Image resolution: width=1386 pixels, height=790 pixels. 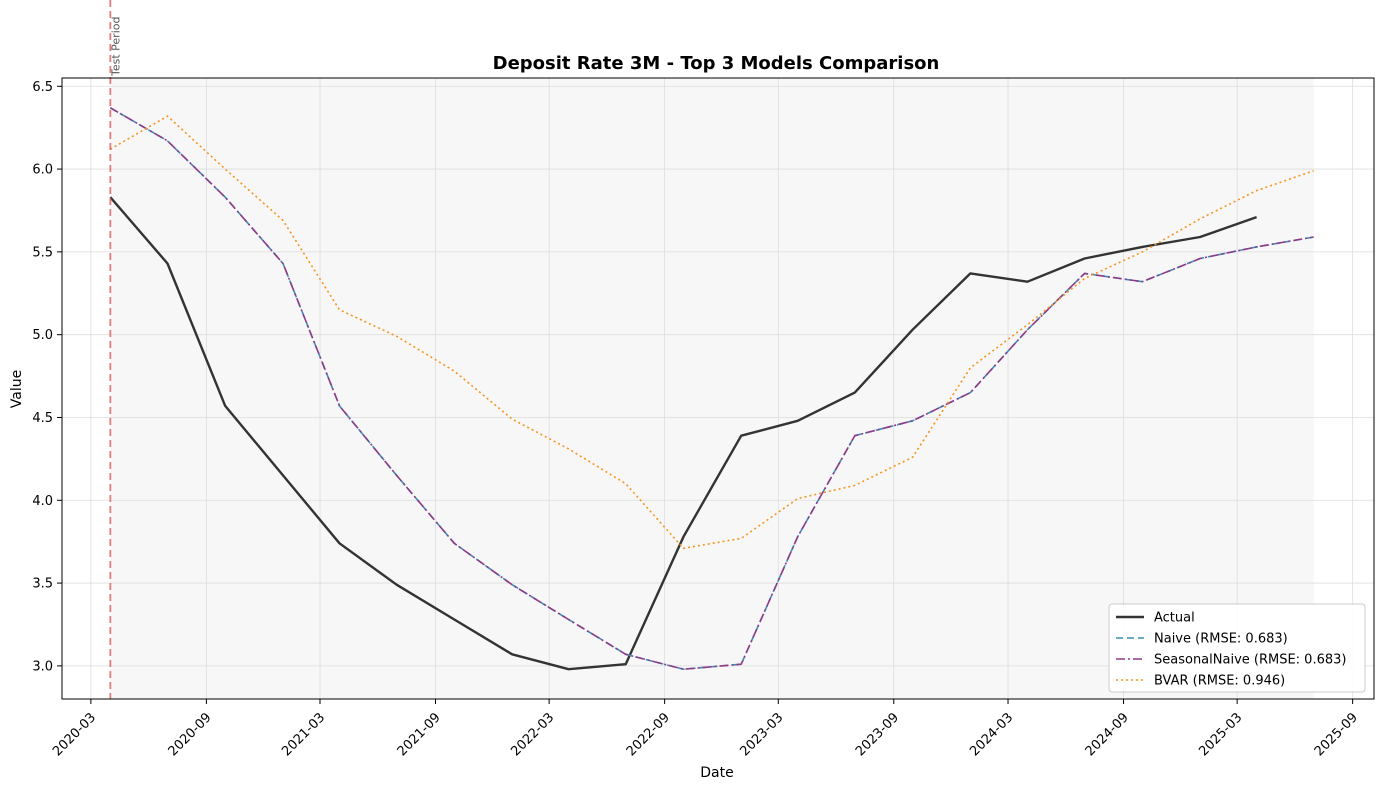 What do you see at coordinates (190, 734) in the screenshot?
I see `x-tick-label: 2020-09` at bounding box center [190, 734].